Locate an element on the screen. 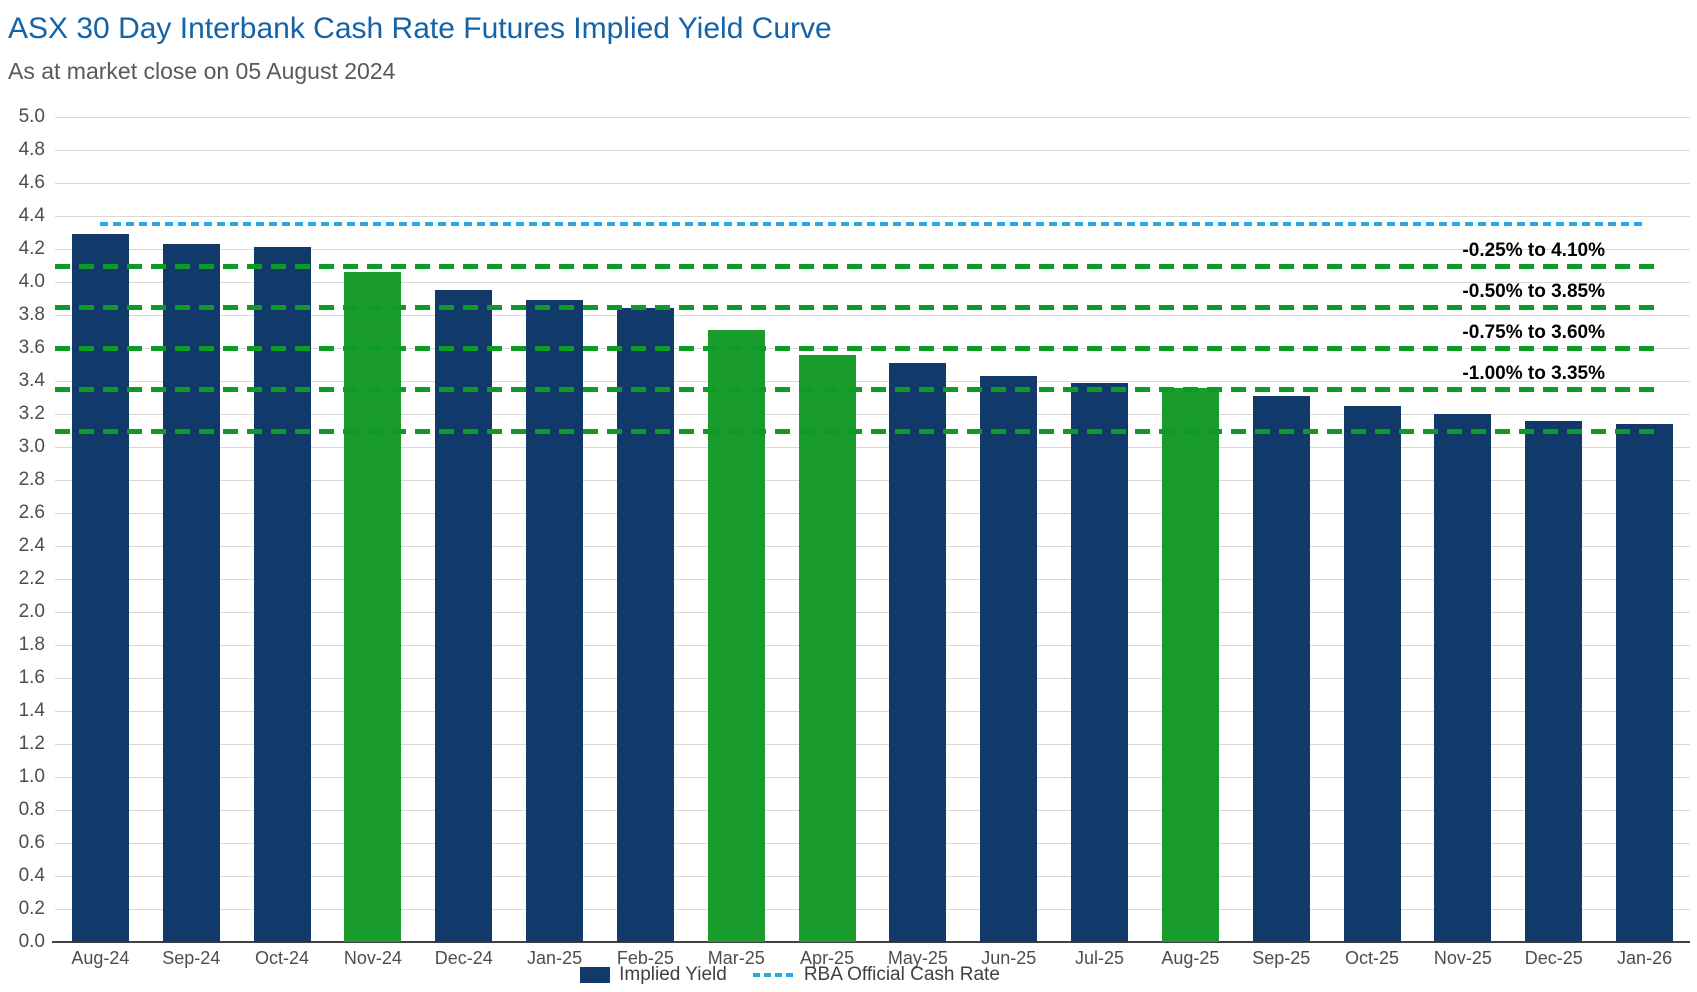  x-axis-label: Nov-24 is located at coordinates (372, 958).